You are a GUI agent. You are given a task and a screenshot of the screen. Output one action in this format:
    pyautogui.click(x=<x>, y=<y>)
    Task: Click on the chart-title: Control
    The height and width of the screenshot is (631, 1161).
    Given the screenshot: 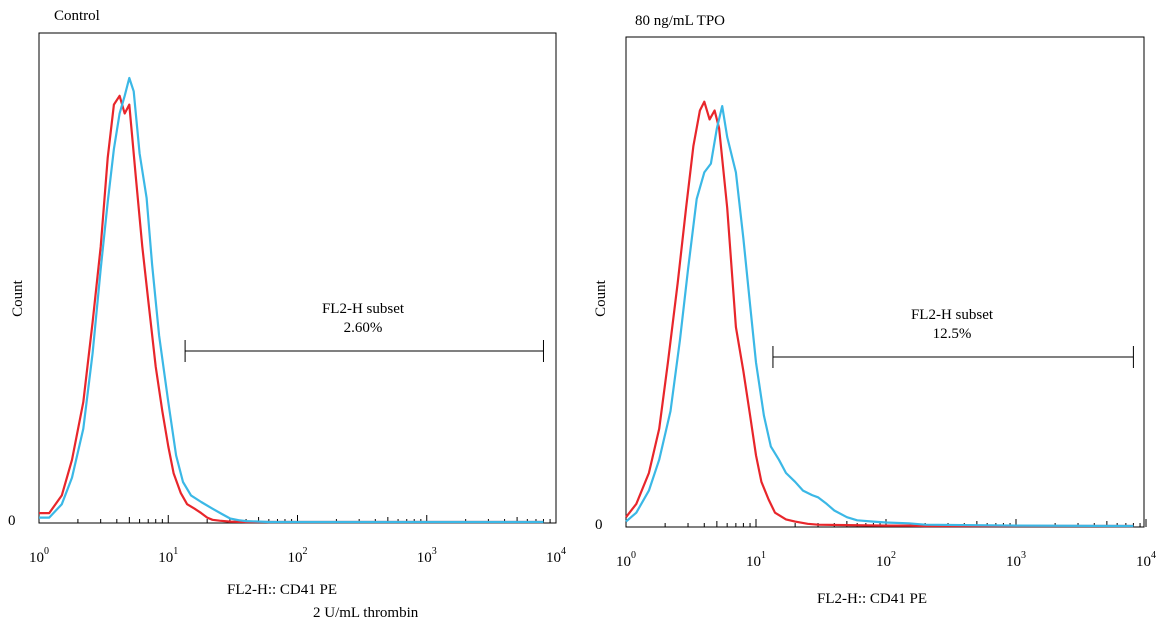 What is the action you would take?
    pyautogui.click(x=77, y=16)
    